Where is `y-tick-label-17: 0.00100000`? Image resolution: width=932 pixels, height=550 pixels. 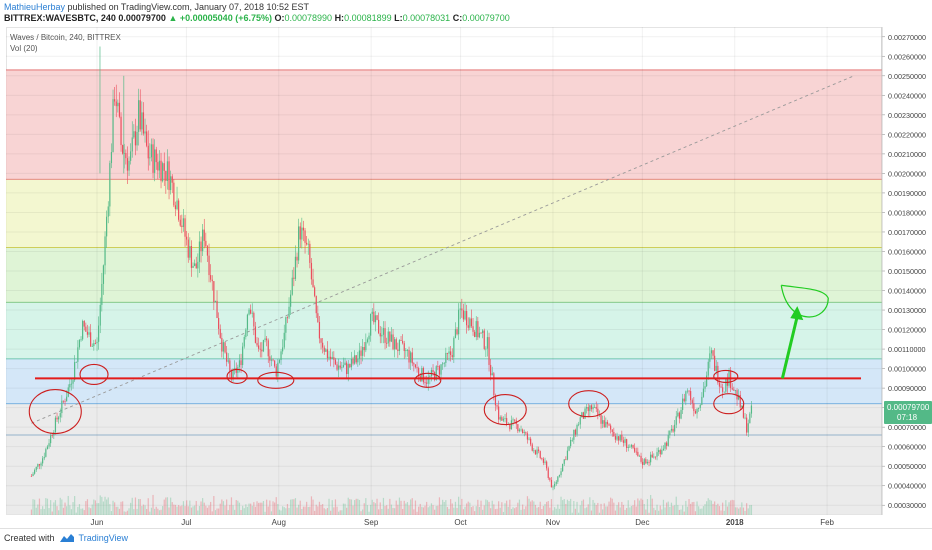
y-tick-label-17: 0.00100000 is located at coordinates (907, 369).